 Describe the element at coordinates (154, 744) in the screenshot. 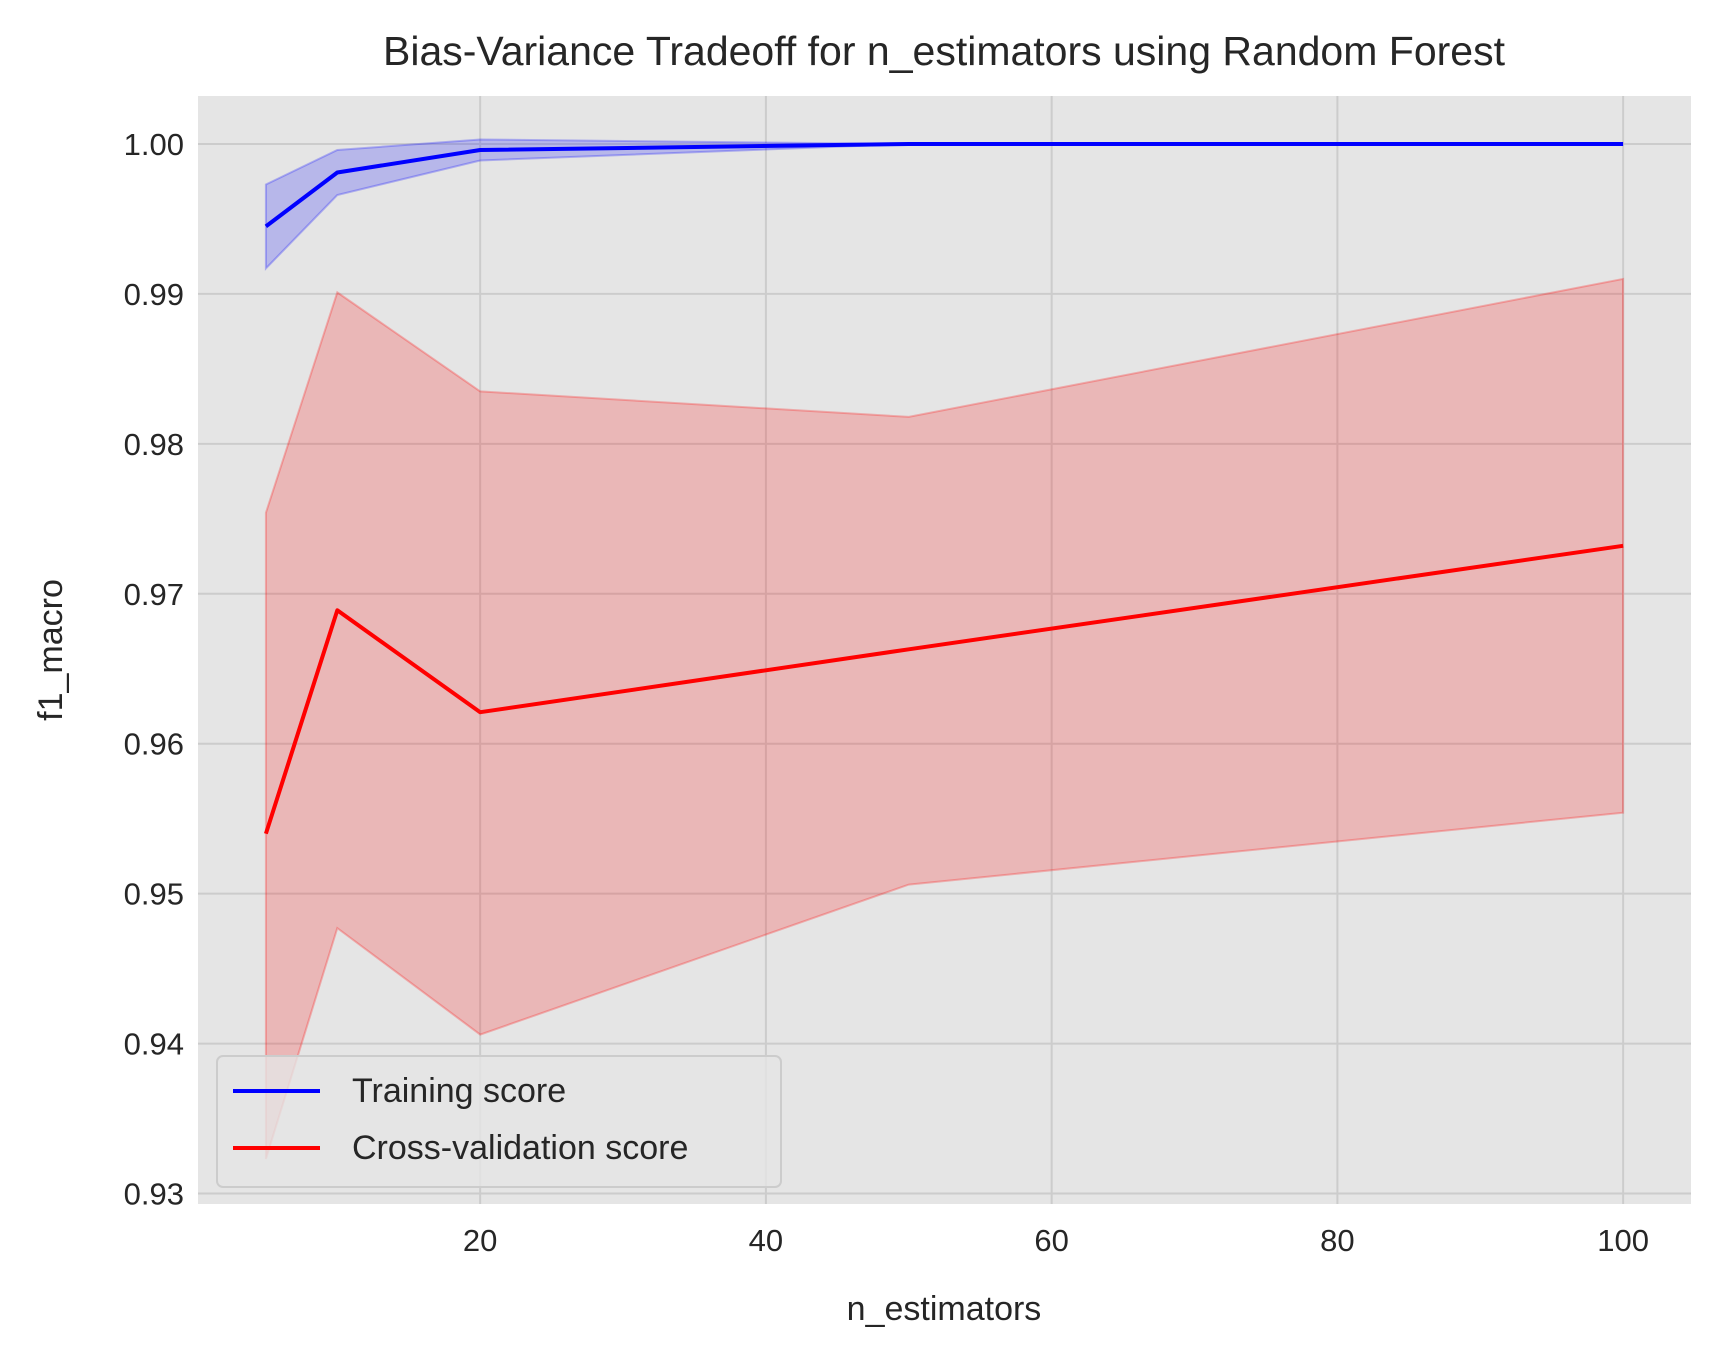

I see `y-tick-label: 0.96` at that location.